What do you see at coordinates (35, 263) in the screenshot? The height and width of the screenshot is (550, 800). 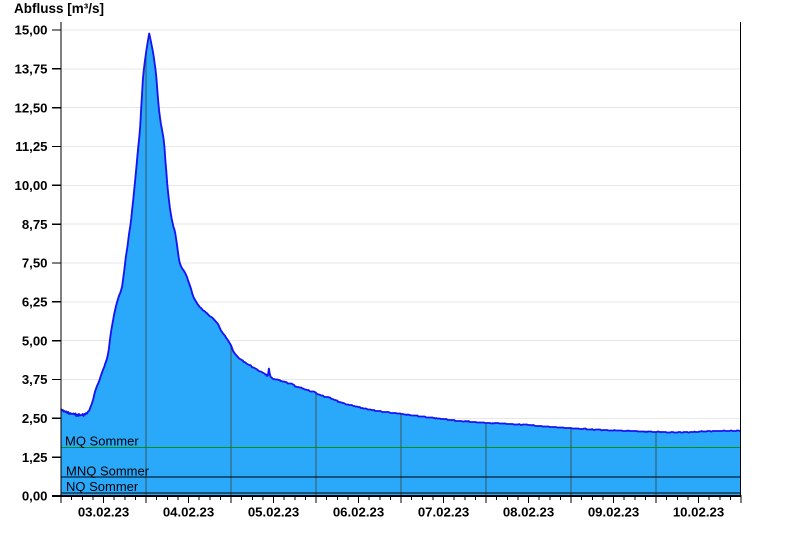 I see `svg-text: 7,50` at bounding box center [35, 263].